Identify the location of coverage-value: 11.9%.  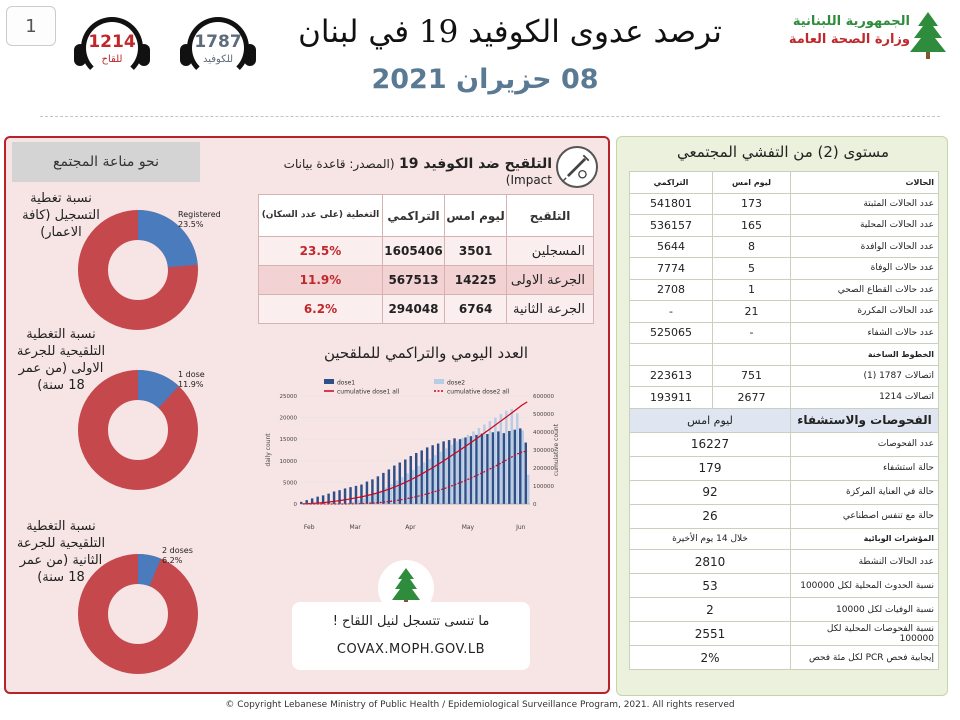
(320, 280).